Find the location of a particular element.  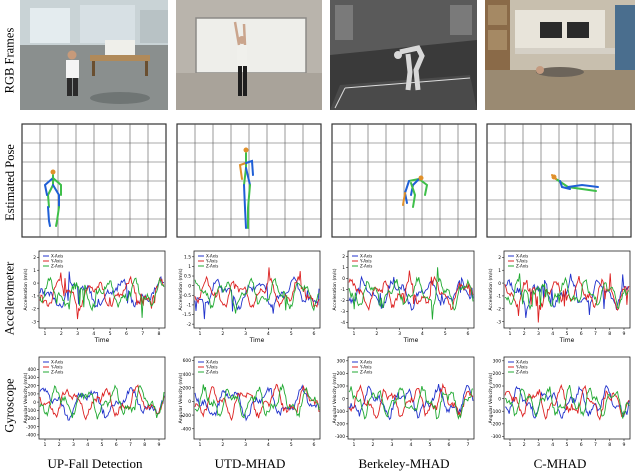

y-tick-label: -300 is located at coordinates (340, 437).